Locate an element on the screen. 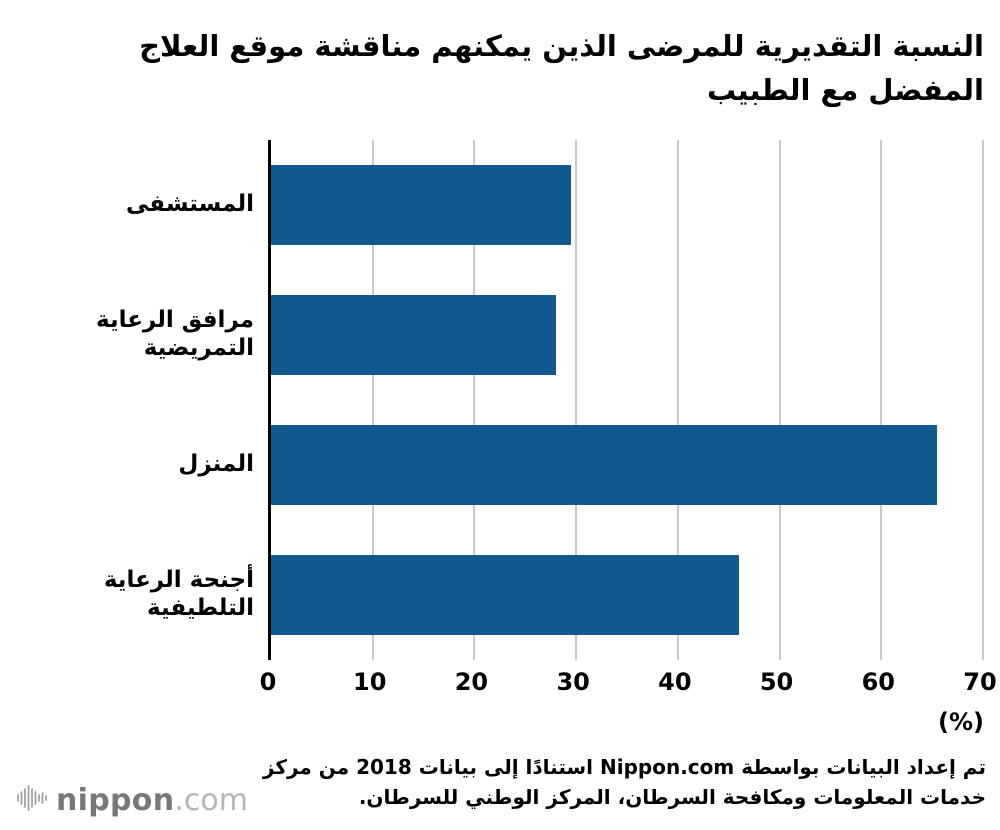 This screenshot has height=830, width=1000. x-tick-label: 50 is located at coordinates (776, 682).